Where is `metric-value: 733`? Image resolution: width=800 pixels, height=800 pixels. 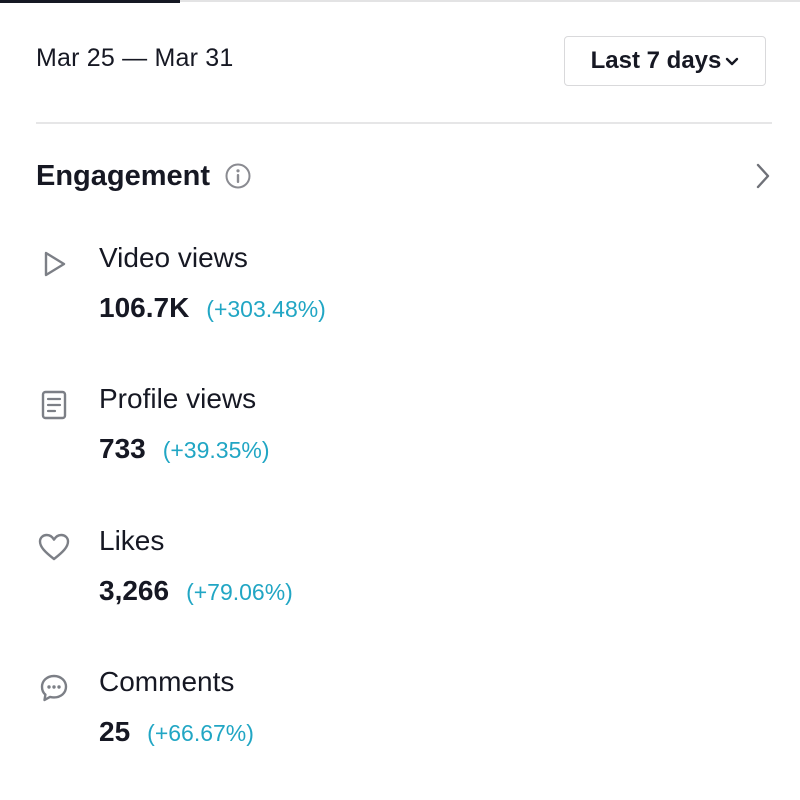
metric-value: 733 is located at coordinates (122, 448).